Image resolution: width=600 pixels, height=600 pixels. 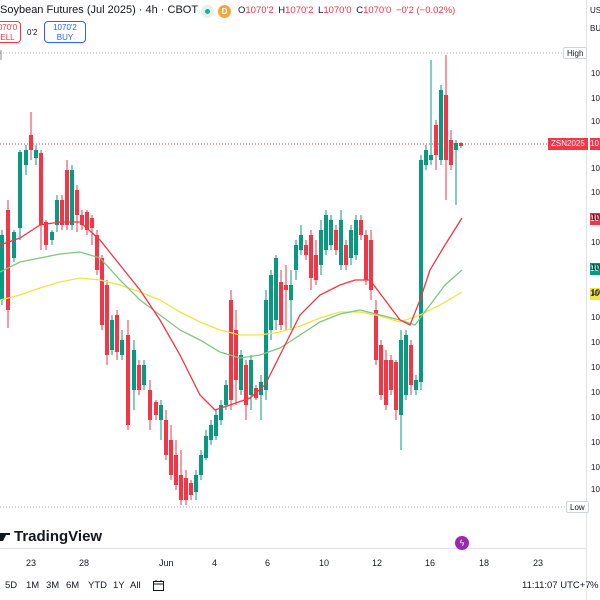 I want to click on buy-price: 1070'2, so click(x=65, y=27).